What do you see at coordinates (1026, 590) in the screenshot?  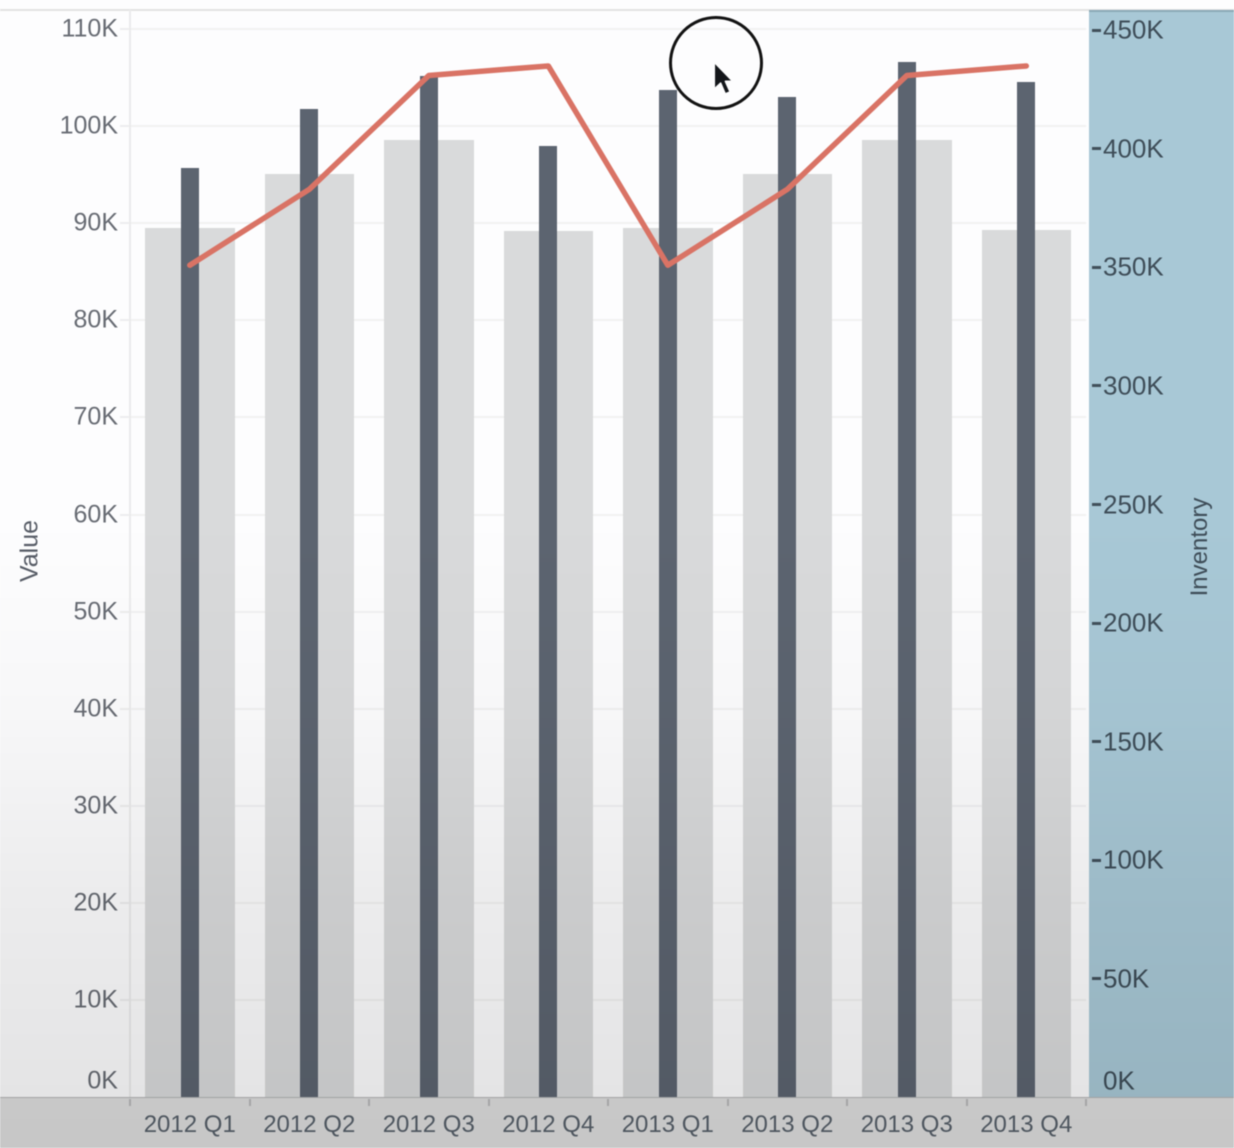 I see `foreground-bar-2013-q4` at bounding box center [1026, 590].